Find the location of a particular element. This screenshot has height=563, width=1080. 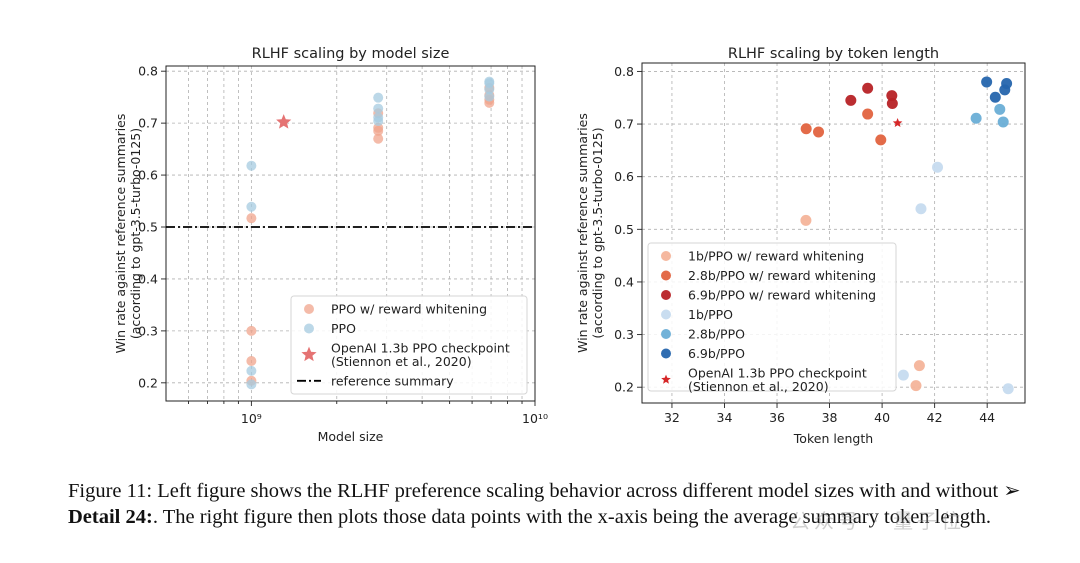

legend-label: 1b/PPO w/ reward whitening is located at coordinates (776, 256).